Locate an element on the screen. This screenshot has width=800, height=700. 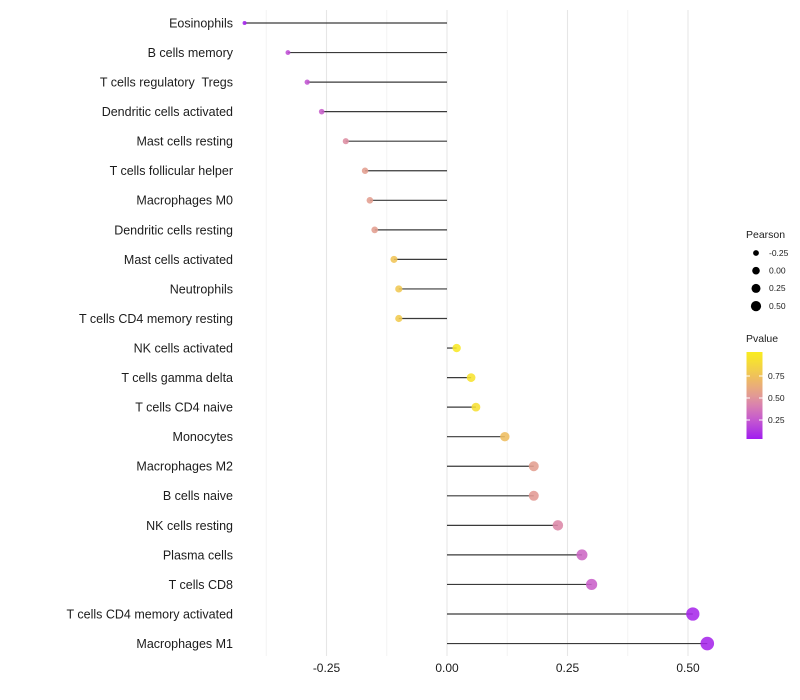
y-axis-label: B cells memory is located at coordinates (191, 53).